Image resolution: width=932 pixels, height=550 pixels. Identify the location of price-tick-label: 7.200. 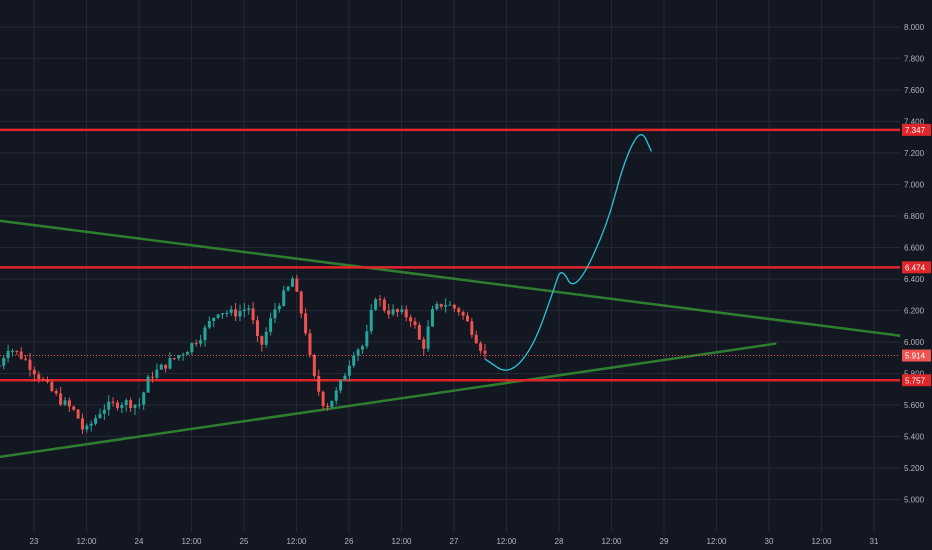
(914, 153).